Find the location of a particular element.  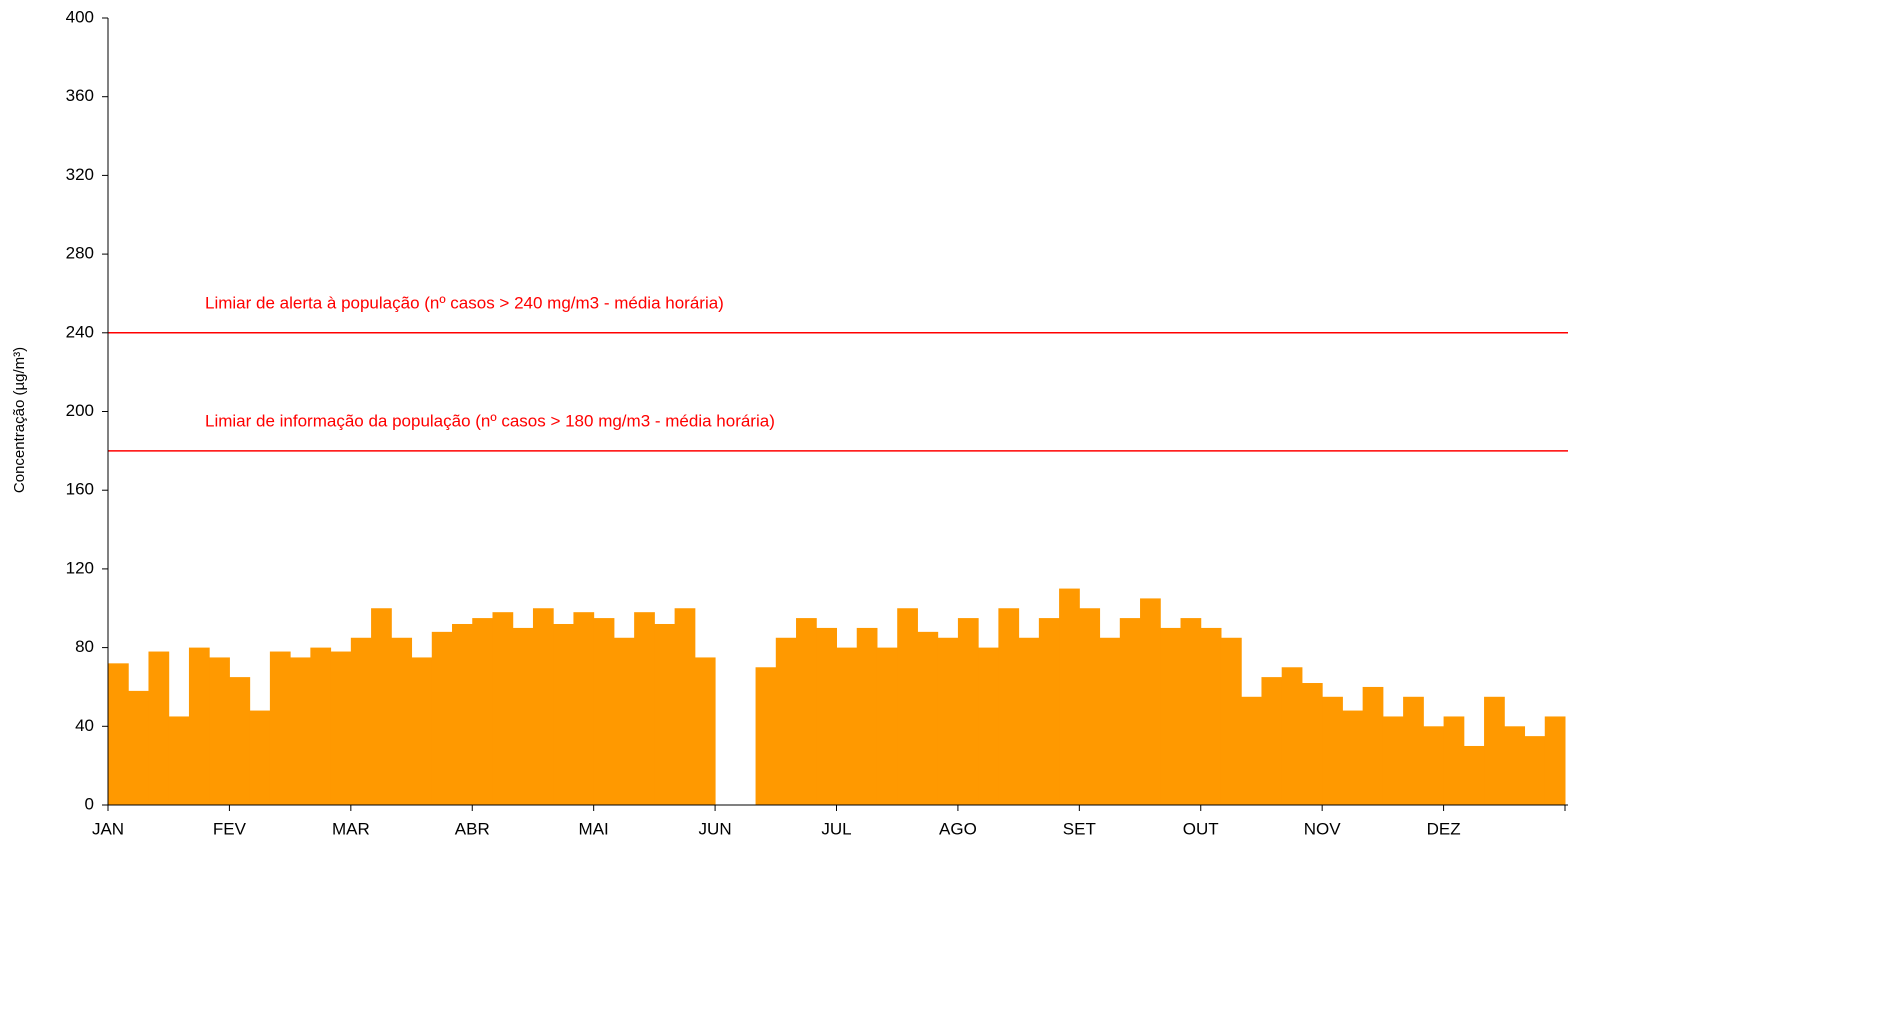

x-tick-label: NOV is located at coordinates (1323, 828).